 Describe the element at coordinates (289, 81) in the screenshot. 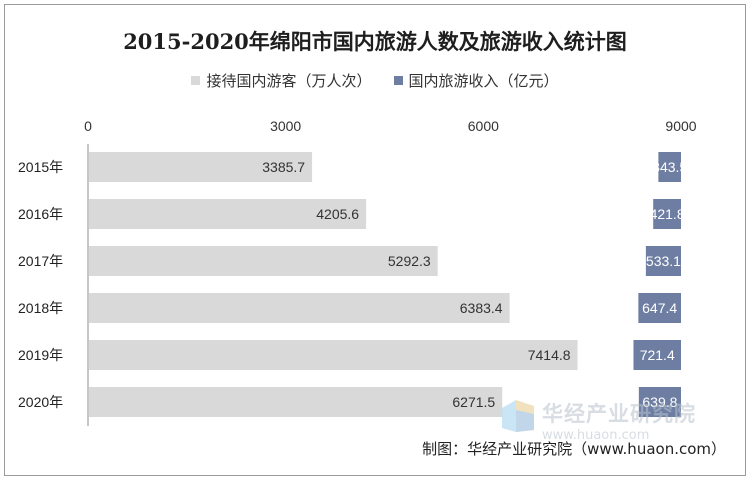

I see `legend-label-visitors: 接待国内游客（万人次）` at that location.